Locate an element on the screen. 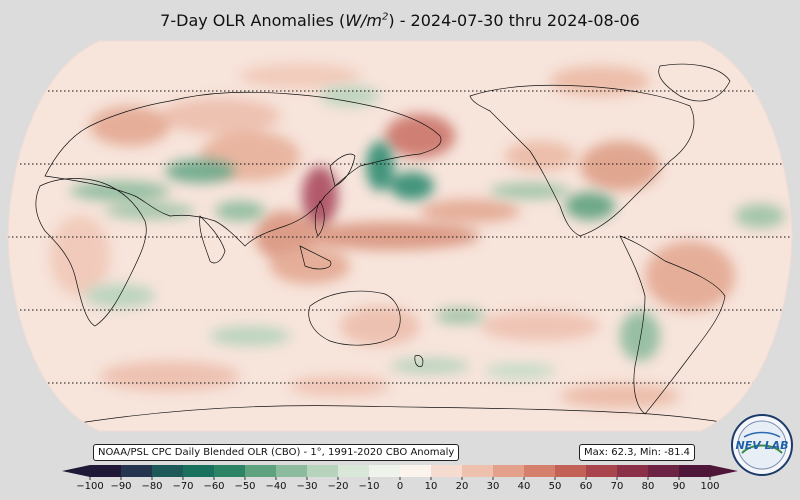  colorbar is located at coordinates (400, 472).